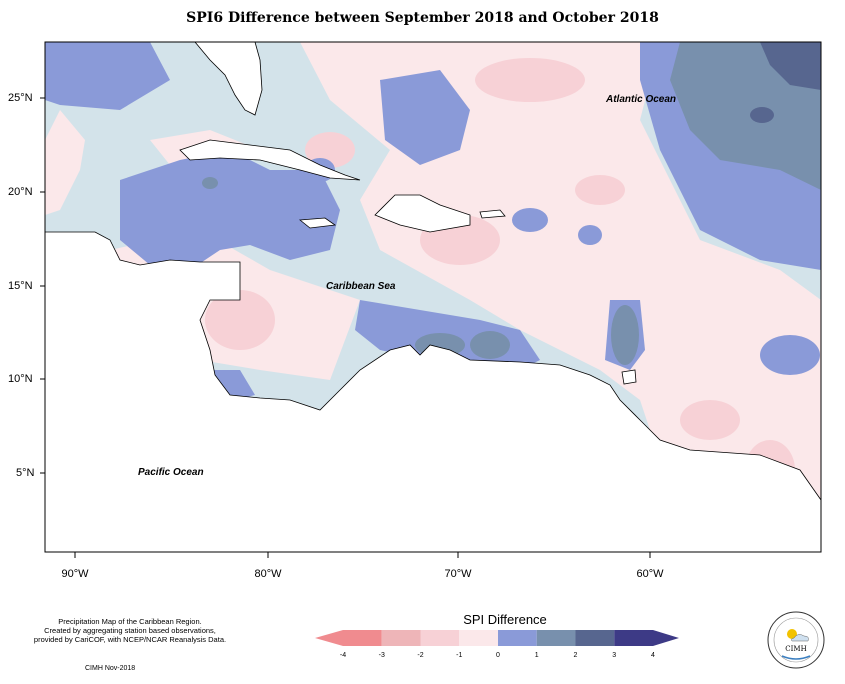 This screenshot has width=845, height=684. Describe the element at coordinates (459, 655) in the screenshot. I see `legend-tick-label: -1` at that location.